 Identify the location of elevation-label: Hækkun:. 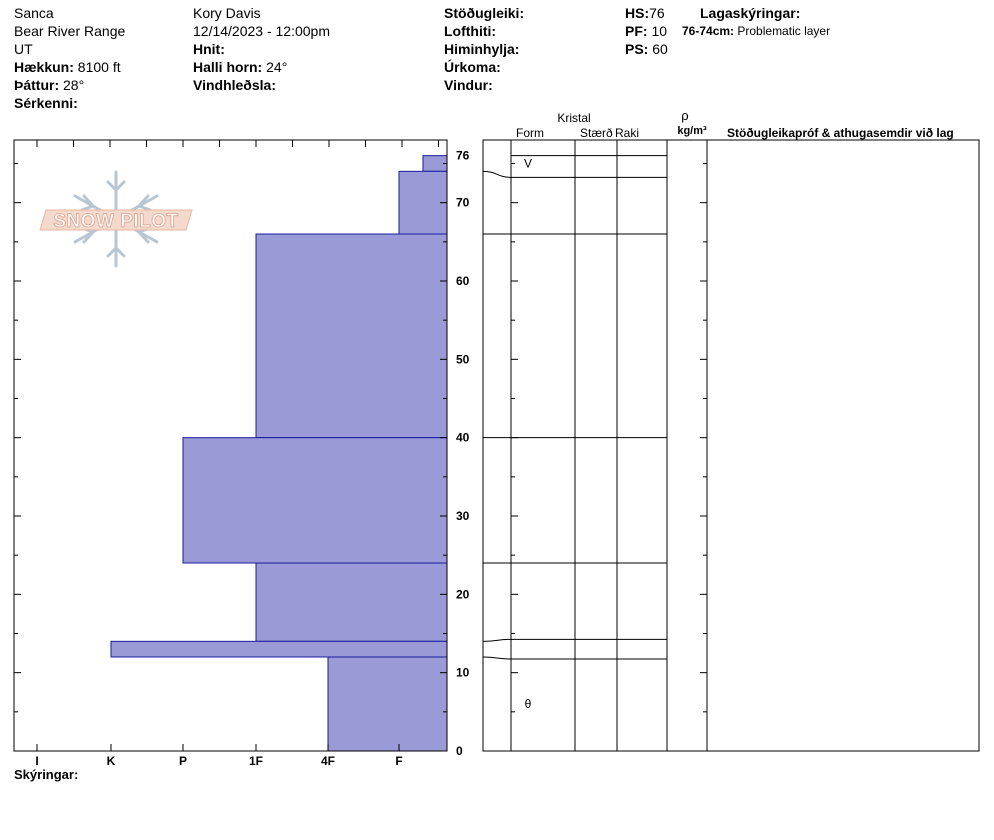
(44, 67).